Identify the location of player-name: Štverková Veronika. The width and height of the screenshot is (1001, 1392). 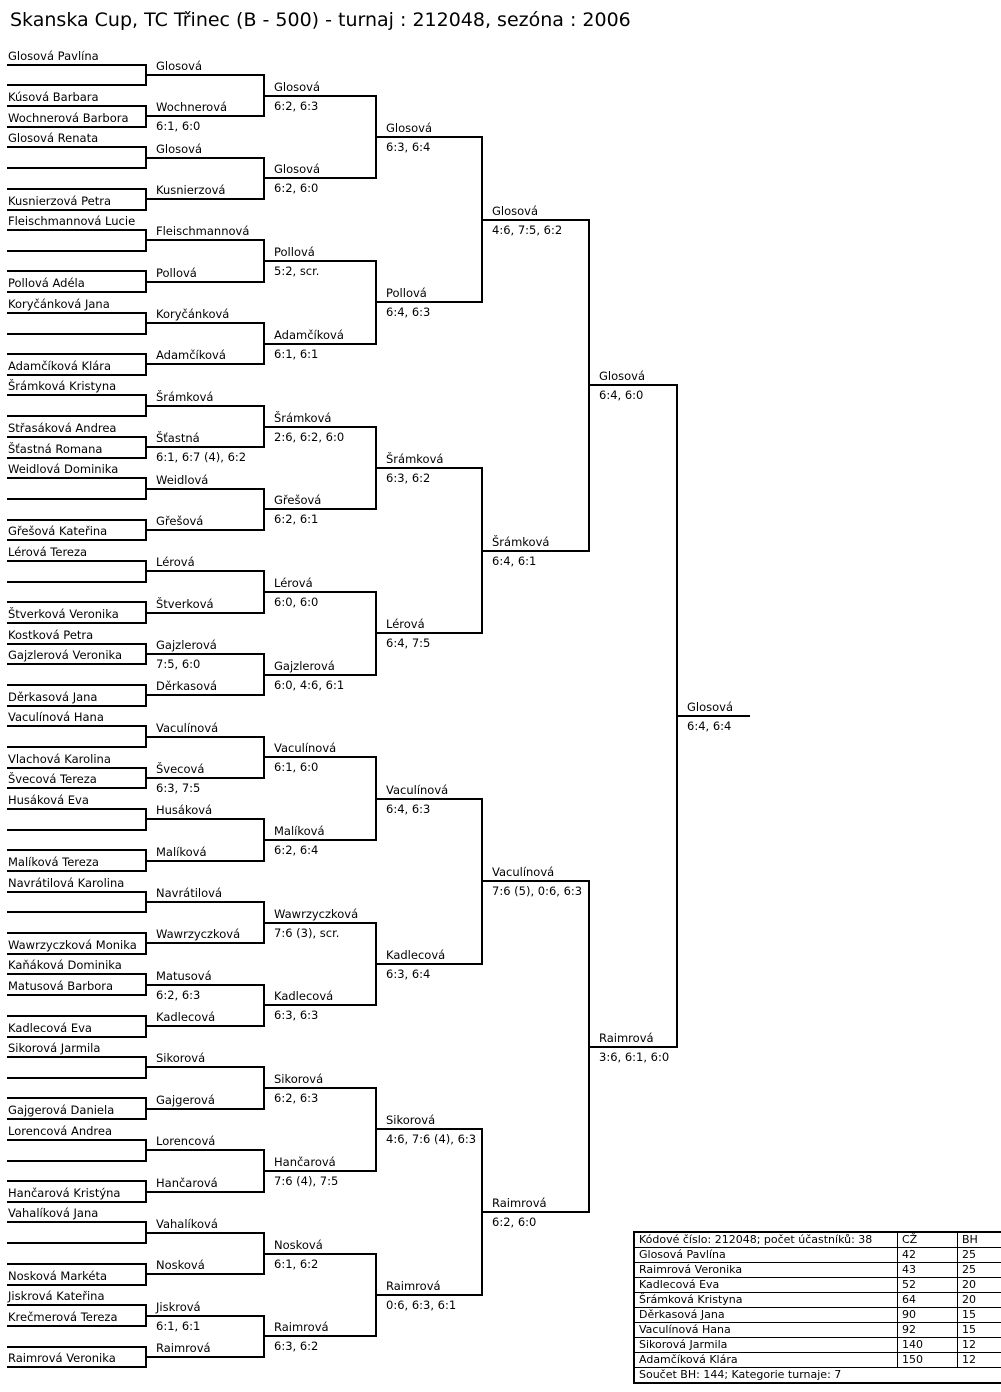
(63, 614).